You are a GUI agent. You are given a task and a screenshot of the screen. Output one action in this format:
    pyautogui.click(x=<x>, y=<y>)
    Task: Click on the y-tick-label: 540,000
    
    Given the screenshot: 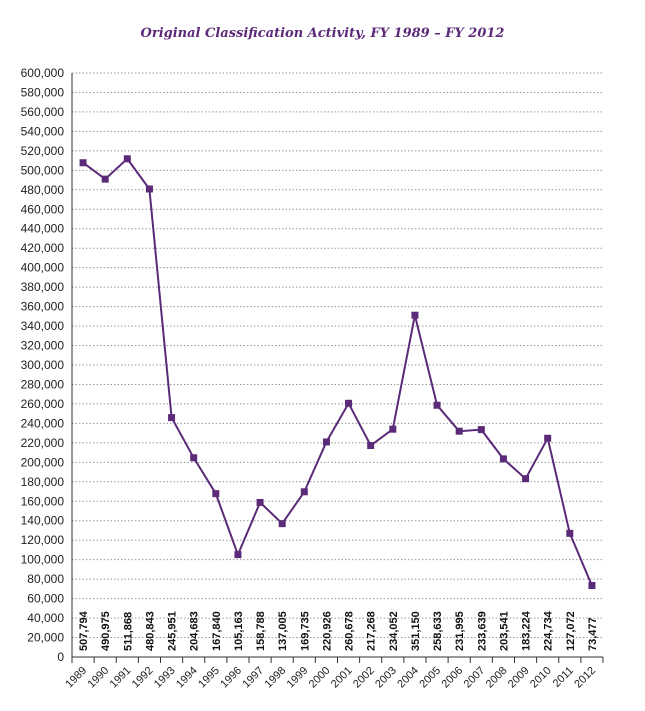 What is the action you would take?
    pyautogui.click(x=43, y=131)
    